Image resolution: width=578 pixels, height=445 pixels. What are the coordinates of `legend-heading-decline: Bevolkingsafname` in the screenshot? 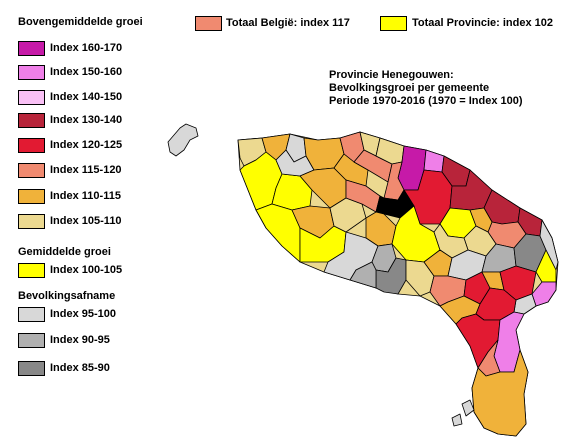 It's located at (67, 296).